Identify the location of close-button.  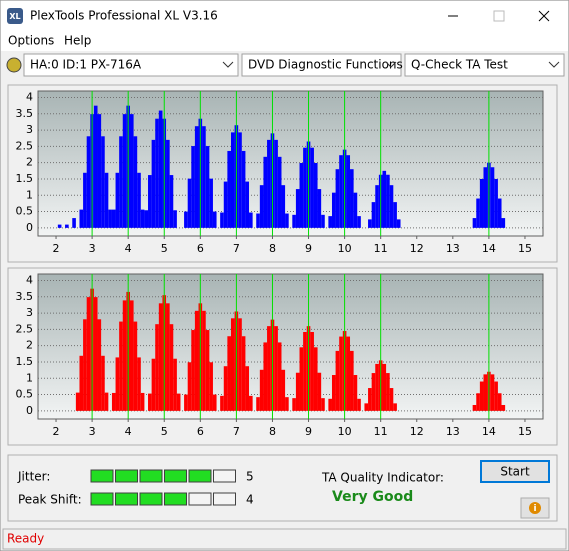
(544, 16).